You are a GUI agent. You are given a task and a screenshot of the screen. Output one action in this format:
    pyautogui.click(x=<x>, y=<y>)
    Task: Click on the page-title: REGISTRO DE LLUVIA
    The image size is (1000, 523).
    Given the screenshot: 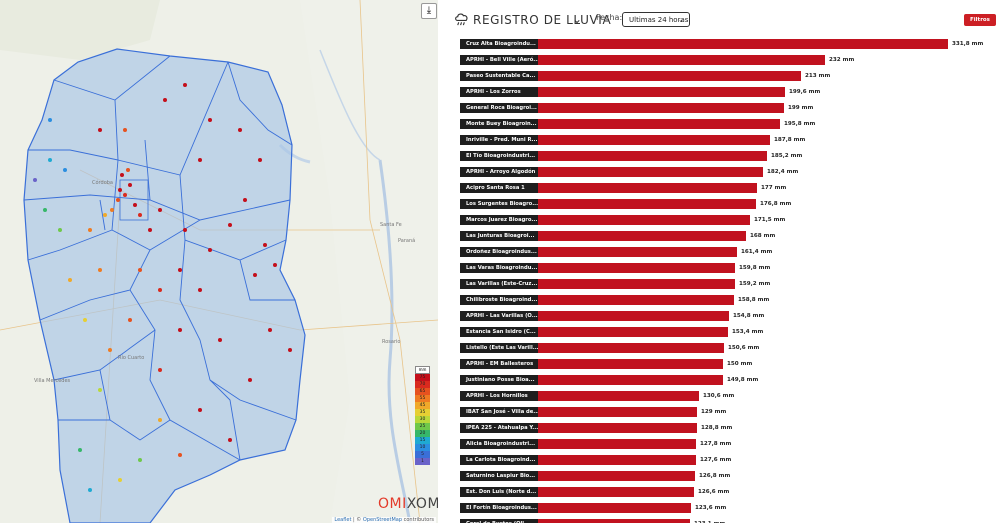 What is the action you would take?
    pyautogui.click(x=542, y=20)
    